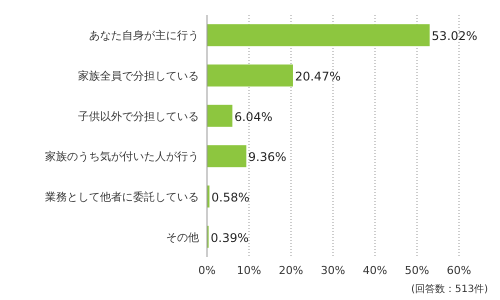  What do you see at coordinates (375, 270) in the screenshot?
I see `x-tick-label: 40%` at bounding box center [375, 270].